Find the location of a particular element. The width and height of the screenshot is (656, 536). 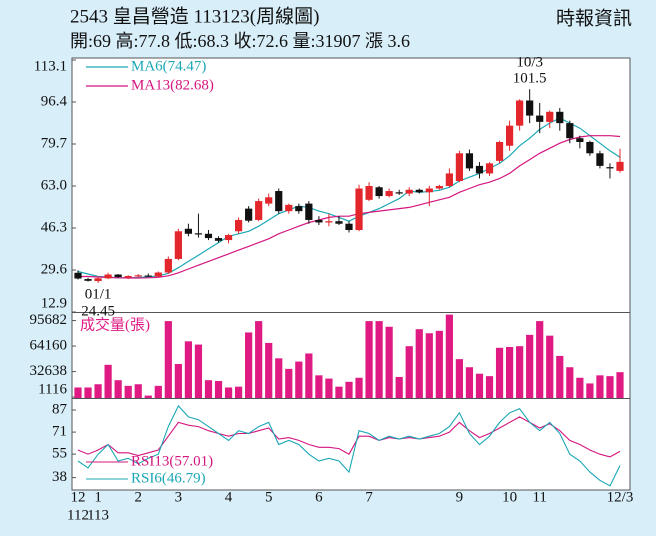

source: 時報資訊 is located at coordinates (594, 18).